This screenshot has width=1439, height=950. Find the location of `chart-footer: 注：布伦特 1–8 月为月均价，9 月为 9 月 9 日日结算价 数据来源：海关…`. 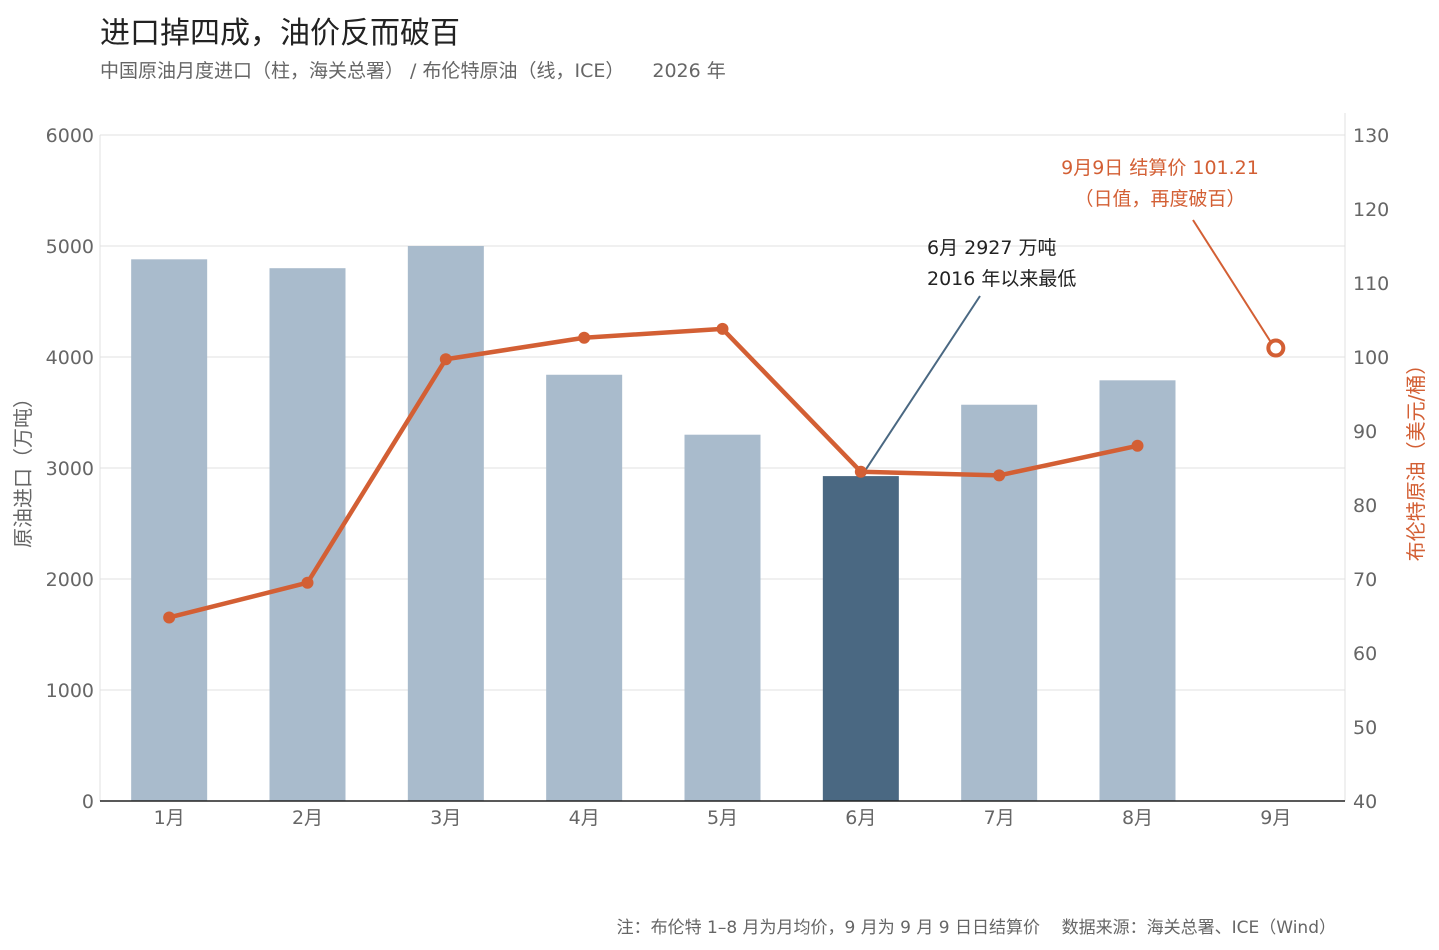

chart-footer: 注：布伦特 1–8 月为月均价，9 月为 9 月 9 日日结算价 数据来源：海关… is located at coordinates (976, 925).